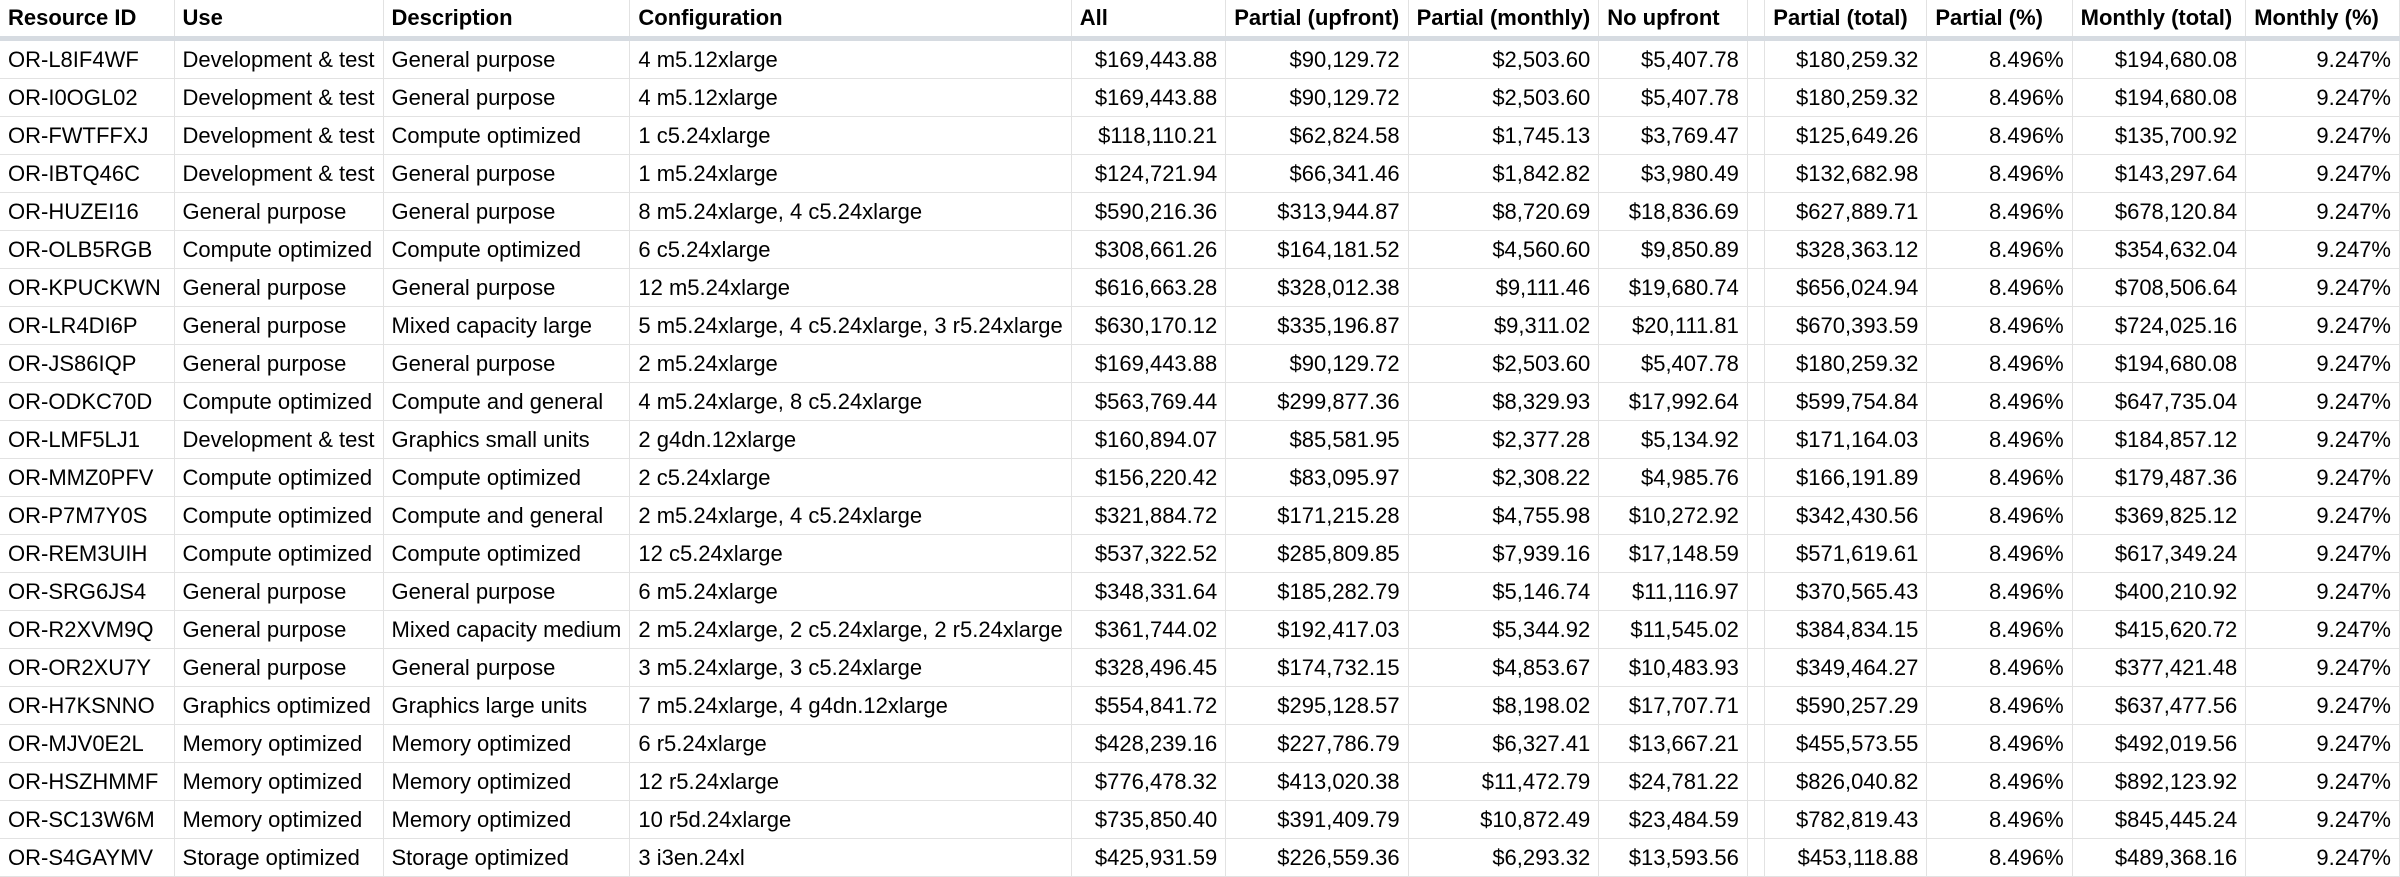 This screenshot has height=877, width=2400. Describe the element at coordinates (1504, 553) in the screenshot. I see `cell-partial-monthly: $7,939.16` at that location.